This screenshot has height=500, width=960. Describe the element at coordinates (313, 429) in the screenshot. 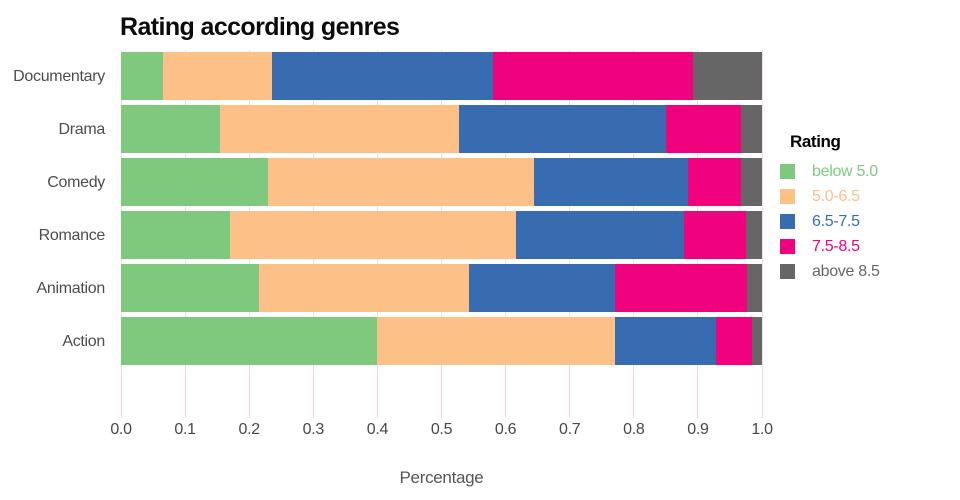

I see `x-axis-tick-label: 0.3` at that location.